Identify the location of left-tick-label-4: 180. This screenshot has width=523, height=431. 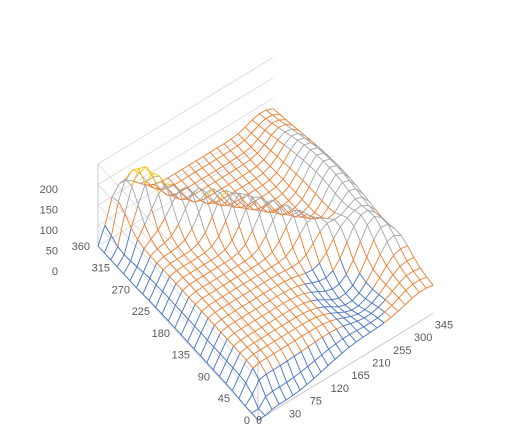
(161, 334).